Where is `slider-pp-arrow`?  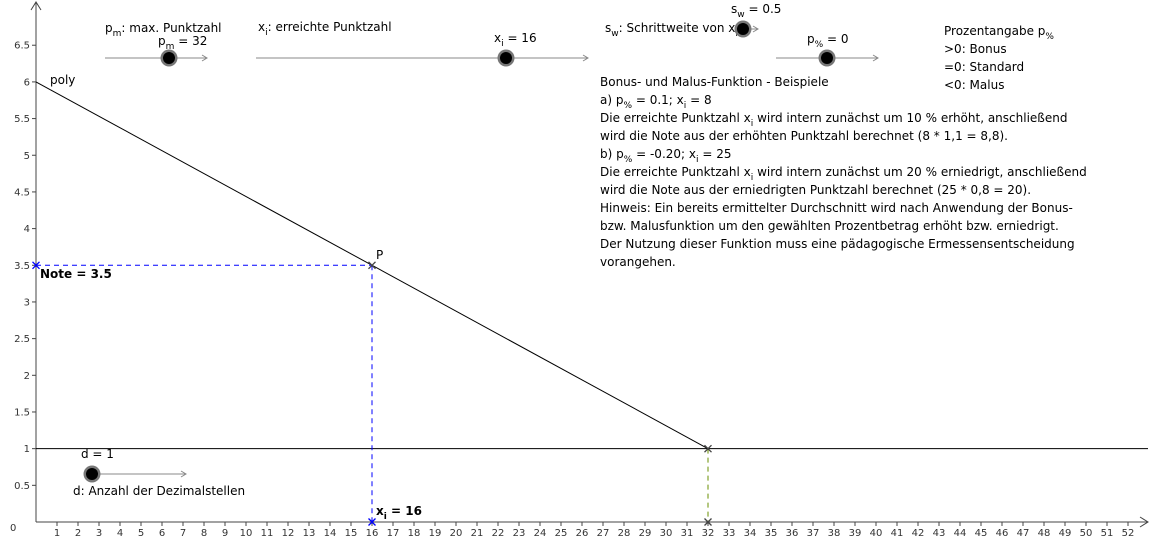
slider-pp-arrow is located at coordinates (875, 58).